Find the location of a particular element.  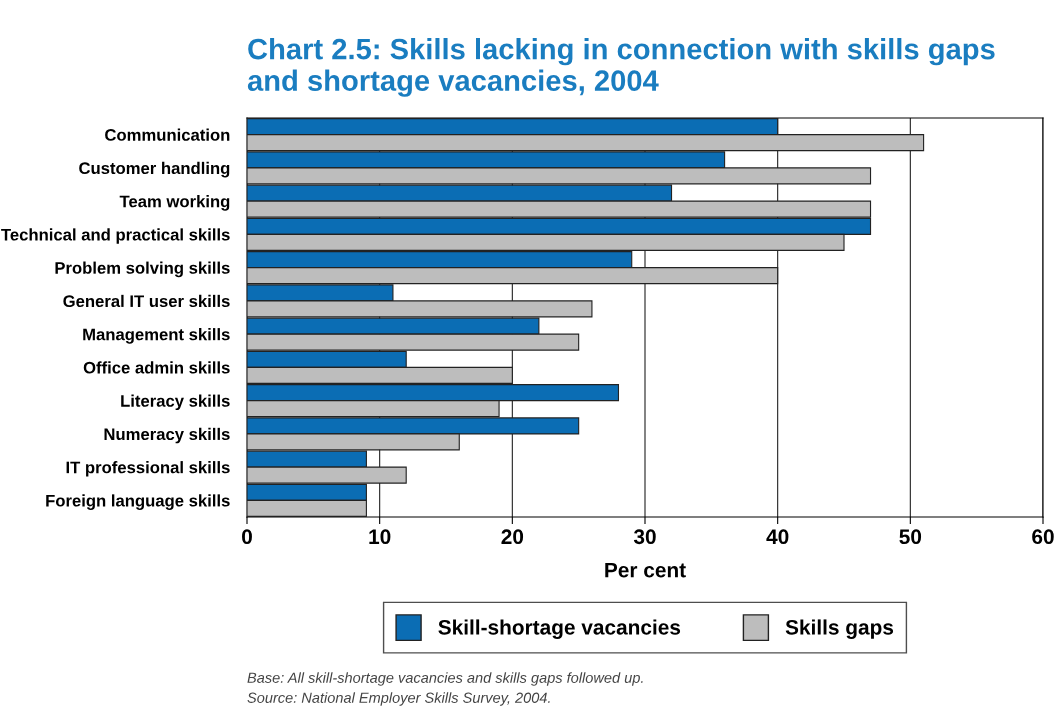

y-tick-label: Management skills is located at coordinates (156, 336).